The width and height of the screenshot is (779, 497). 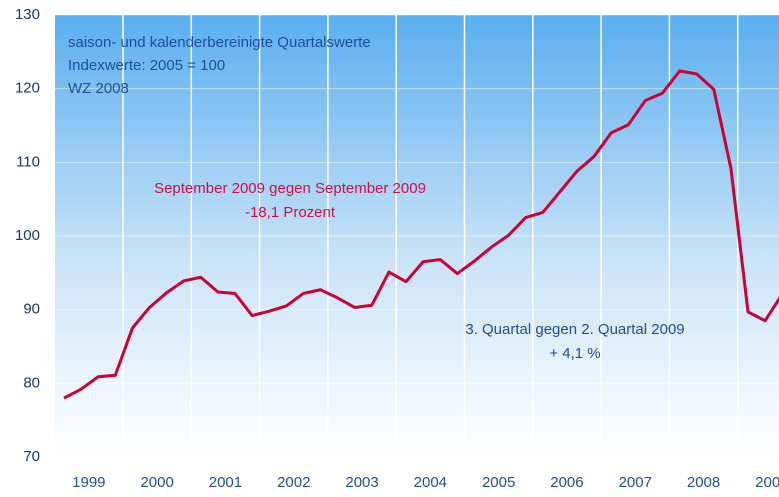 What do you see at coordinates (498, 482) in the screenshot?
I see `x-tick-label: 2005` at bounding box center [498, 482].